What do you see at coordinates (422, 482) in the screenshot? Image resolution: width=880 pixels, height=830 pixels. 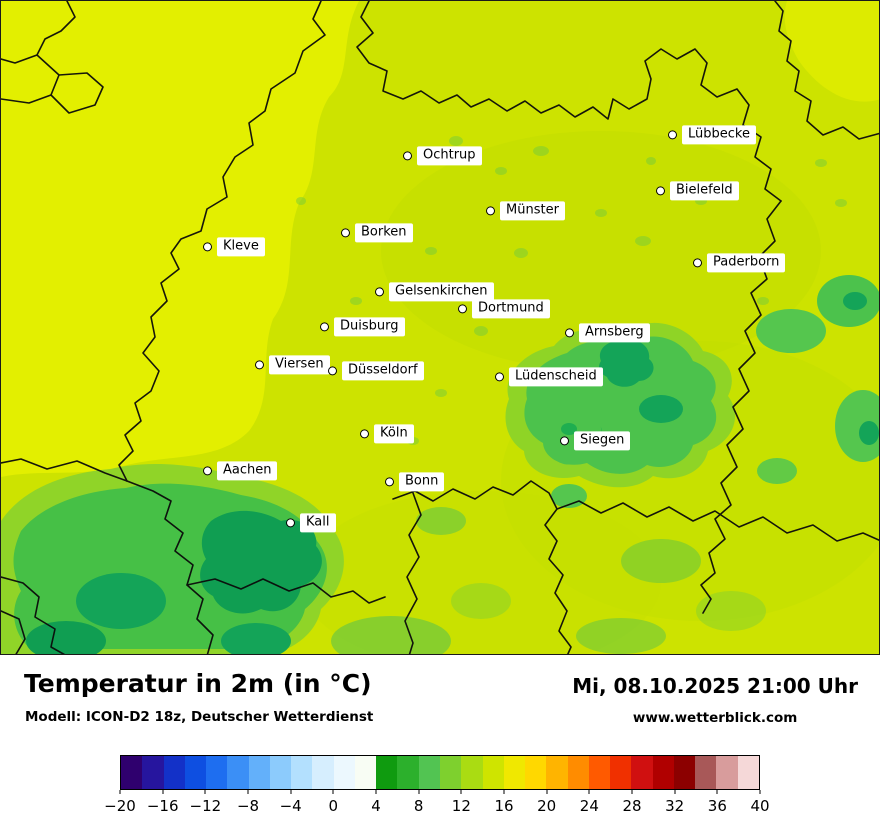 I see `city-label: Bonn` at bounding box center [422, 482].